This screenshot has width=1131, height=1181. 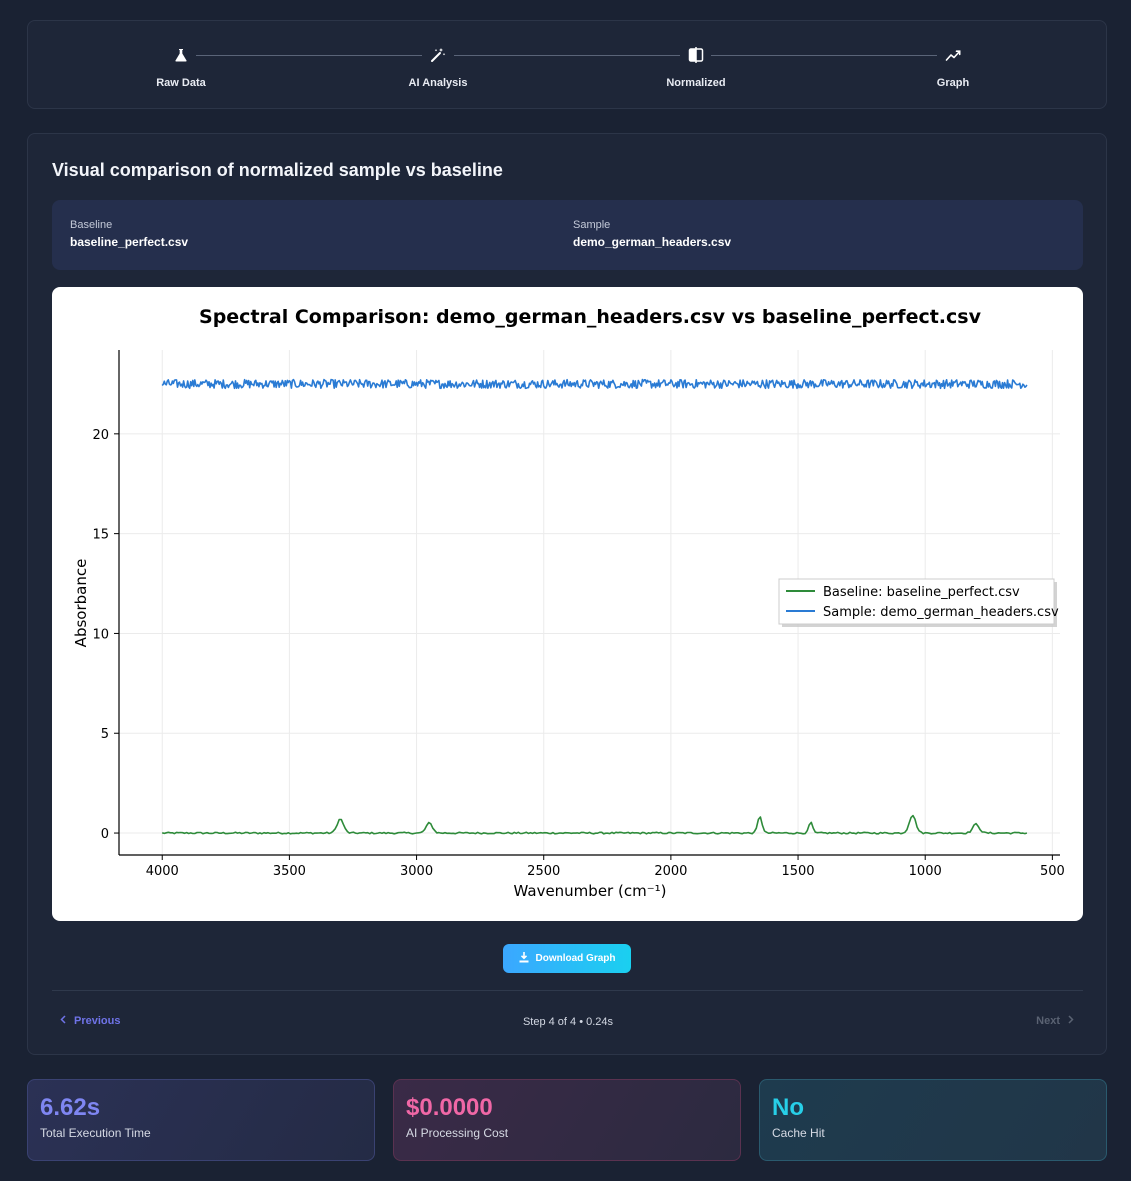 What do you see at coordinates (953, 55) in the screenshot?
I see `chart-line-icon` at bounding box center [953, 55].